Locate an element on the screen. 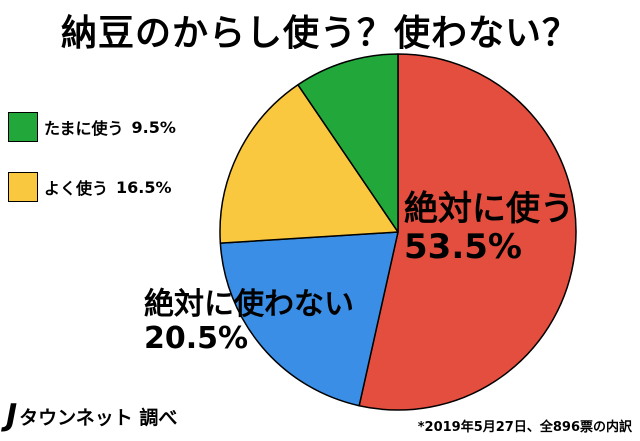 Image resolution: width=640 pixels, height=441 pixels. legend-label: よく使う is located at coordinates (76, 188).